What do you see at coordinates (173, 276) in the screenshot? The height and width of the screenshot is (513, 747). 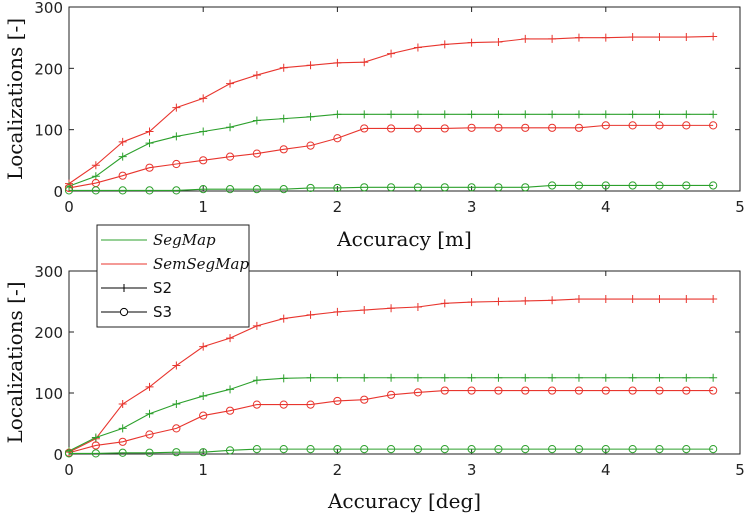 I see `legend: SegMap SemSegMap S2 S3` at bounding box center [173, 276].